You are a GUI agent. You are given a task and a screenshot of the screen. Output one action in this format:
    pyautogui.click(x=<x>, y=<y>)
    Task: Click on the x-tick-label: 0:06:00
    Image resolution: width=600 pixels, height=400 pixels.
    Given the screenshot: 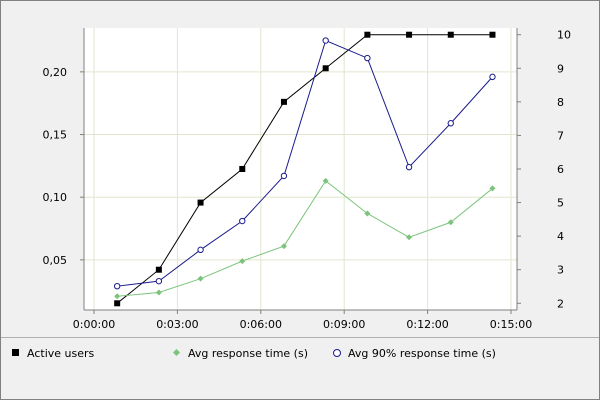 What is the action you would take?
    pyautogui.click(x=261, y=324)
    